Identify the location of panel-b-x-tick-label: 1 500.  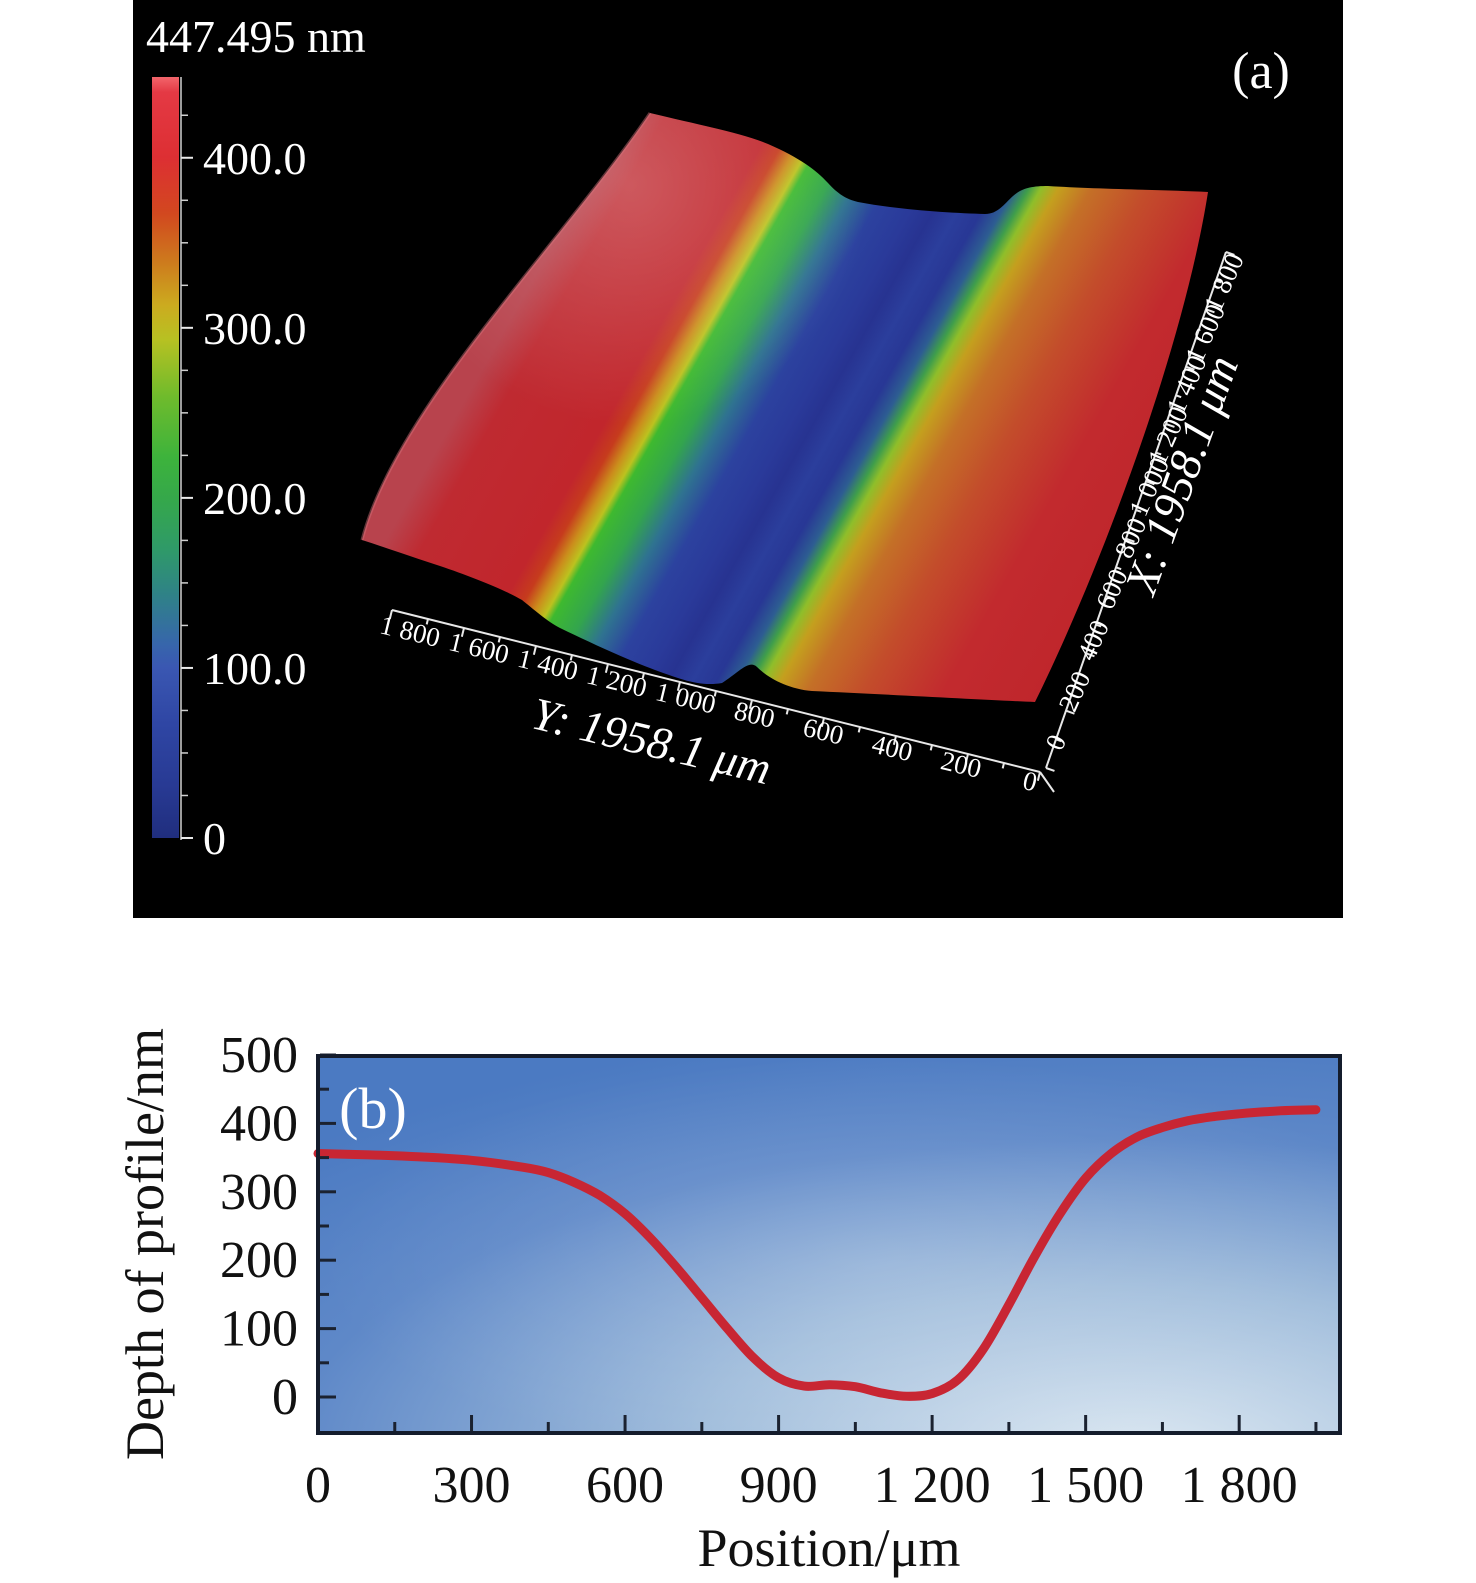
(1085, 1485).